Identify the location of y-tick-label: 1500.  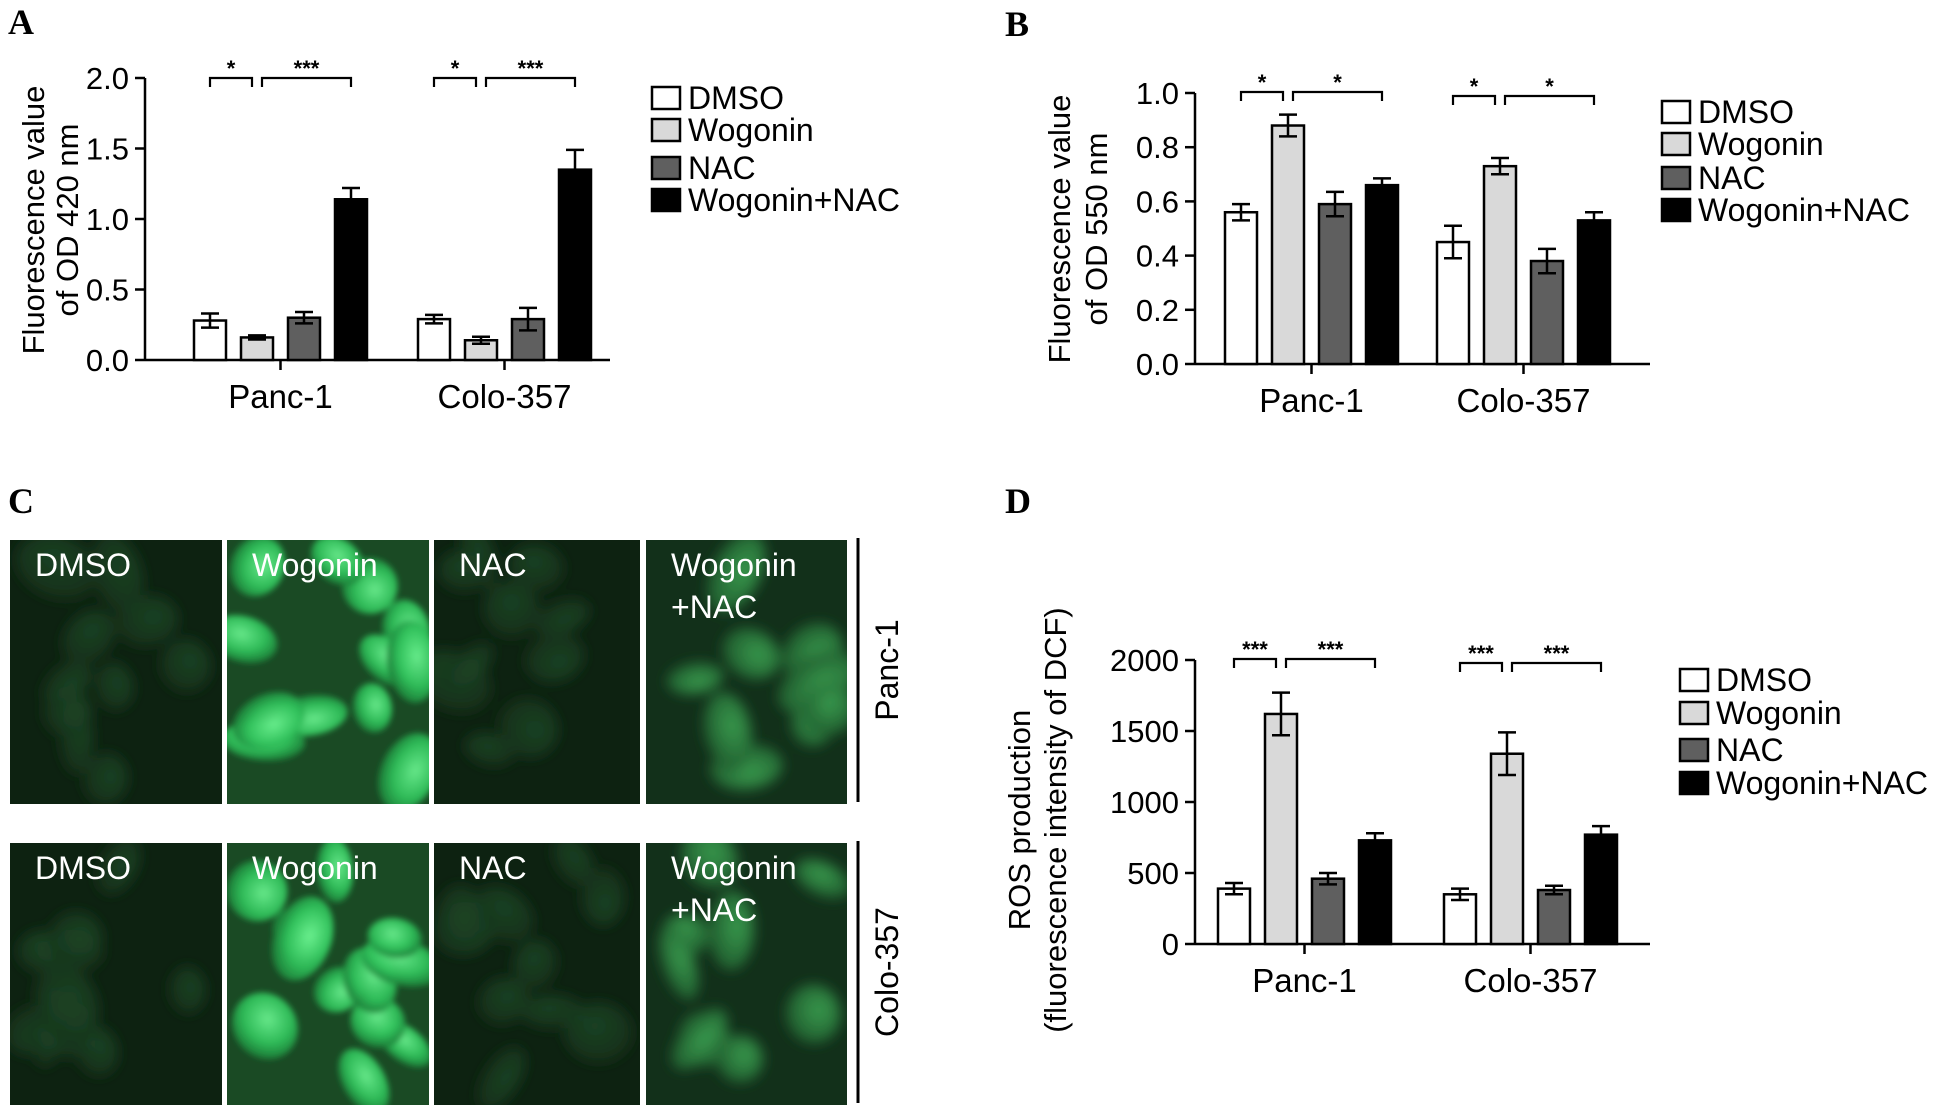
(1144, 731).